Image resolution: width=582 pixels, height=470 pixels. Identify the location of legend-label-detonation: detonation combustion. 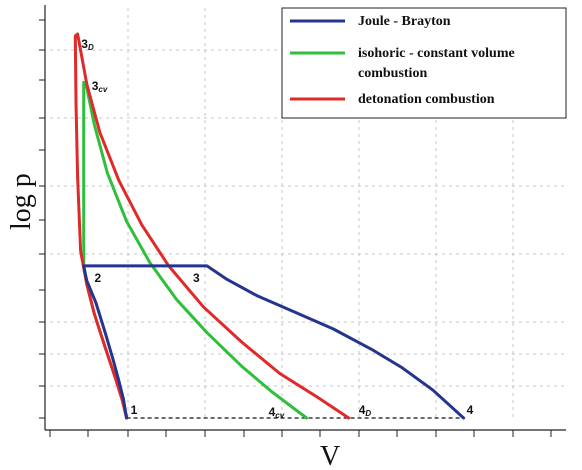
(426, 99).